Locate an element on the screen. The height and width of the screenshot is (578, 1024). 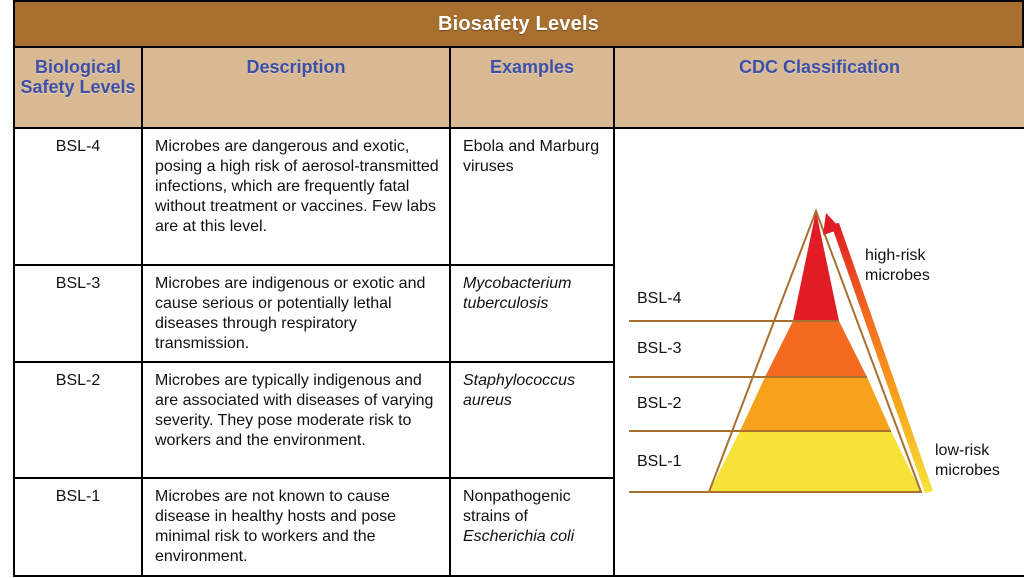
low-risk-label-line1: low-risk is located at coordinates (962, 450).